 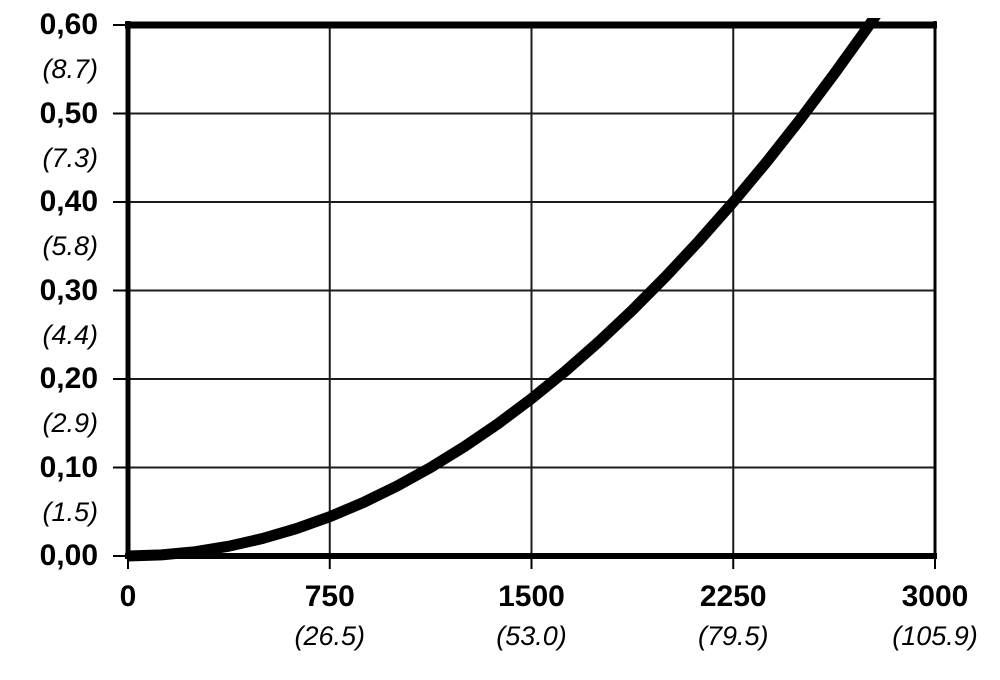 What do you see at coordinates (128, 596) in the screenshot?
I see `x-tick-primary-0: 0` at bounding box center [128, 596].